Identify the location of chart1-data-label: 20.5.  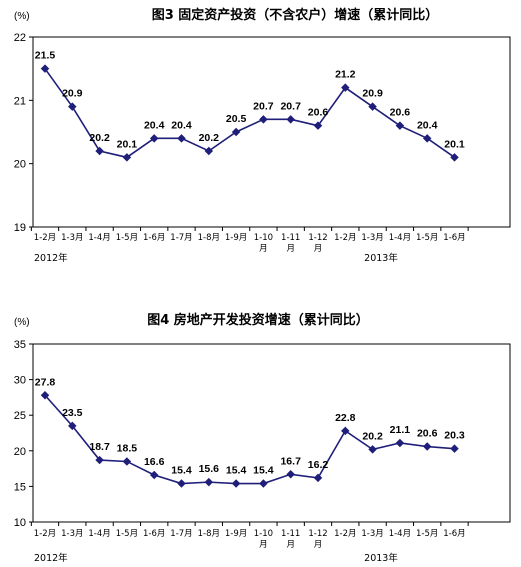
(236, 119).